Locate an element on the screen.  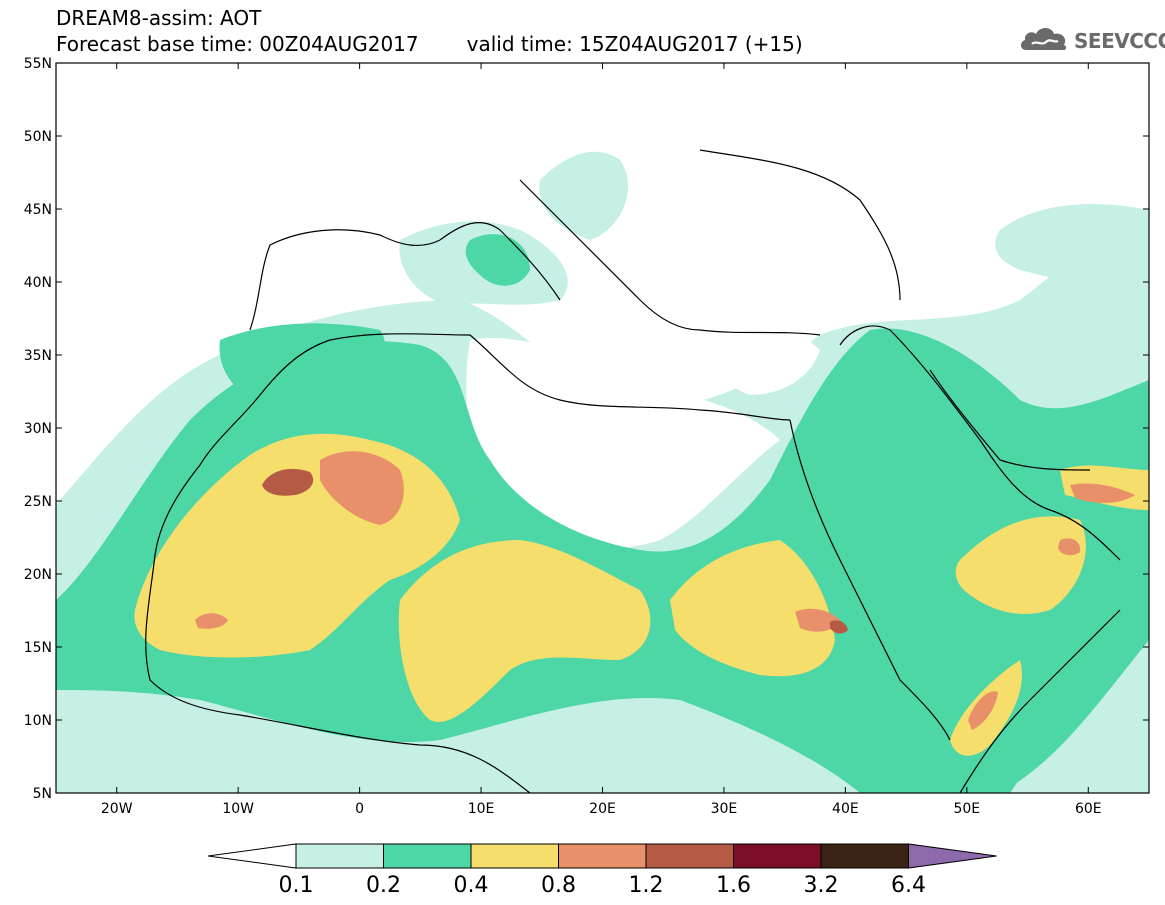
aot-clear-libya is located at coordinates (623, 443).